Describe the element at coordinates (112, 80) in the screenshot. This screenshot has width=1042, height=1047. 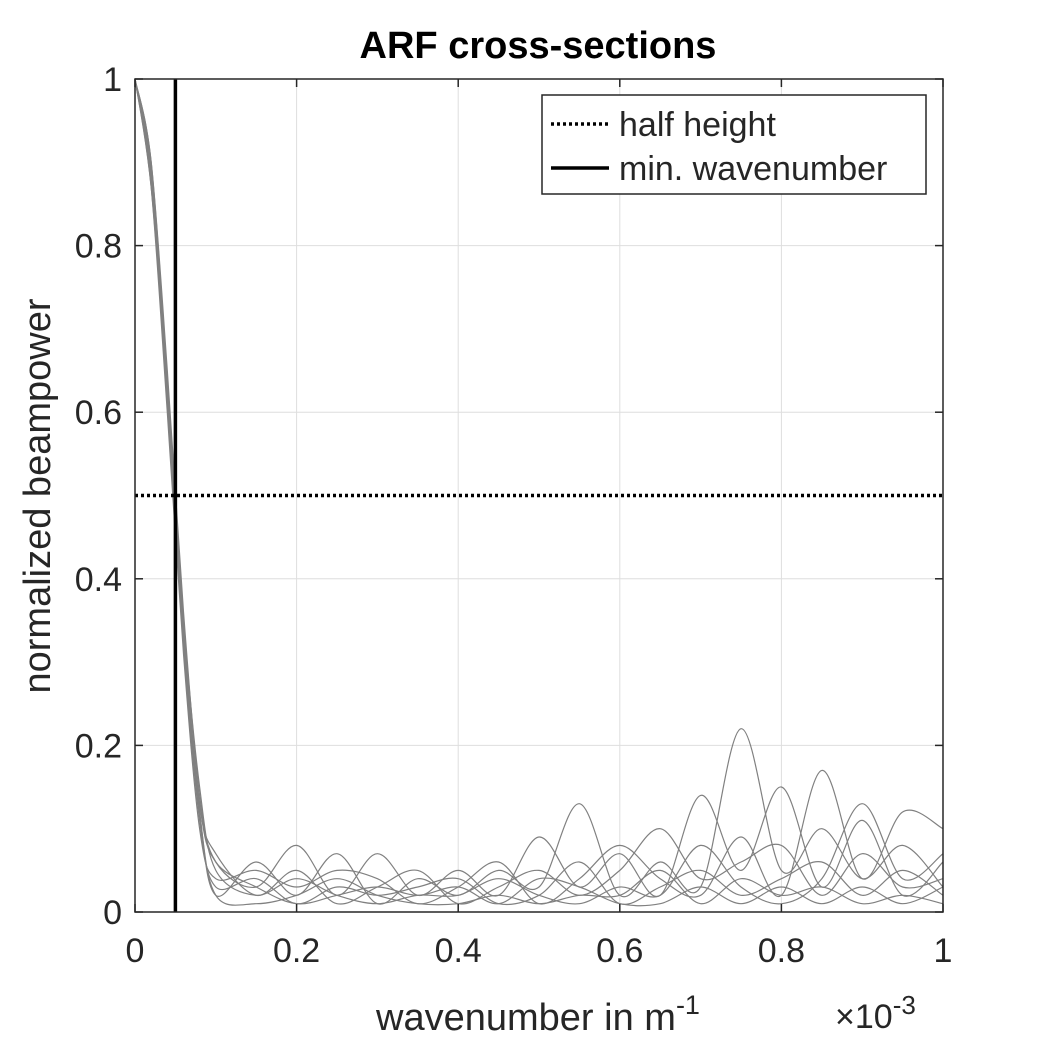
I see `y-tick-label-5: 1` at that location.